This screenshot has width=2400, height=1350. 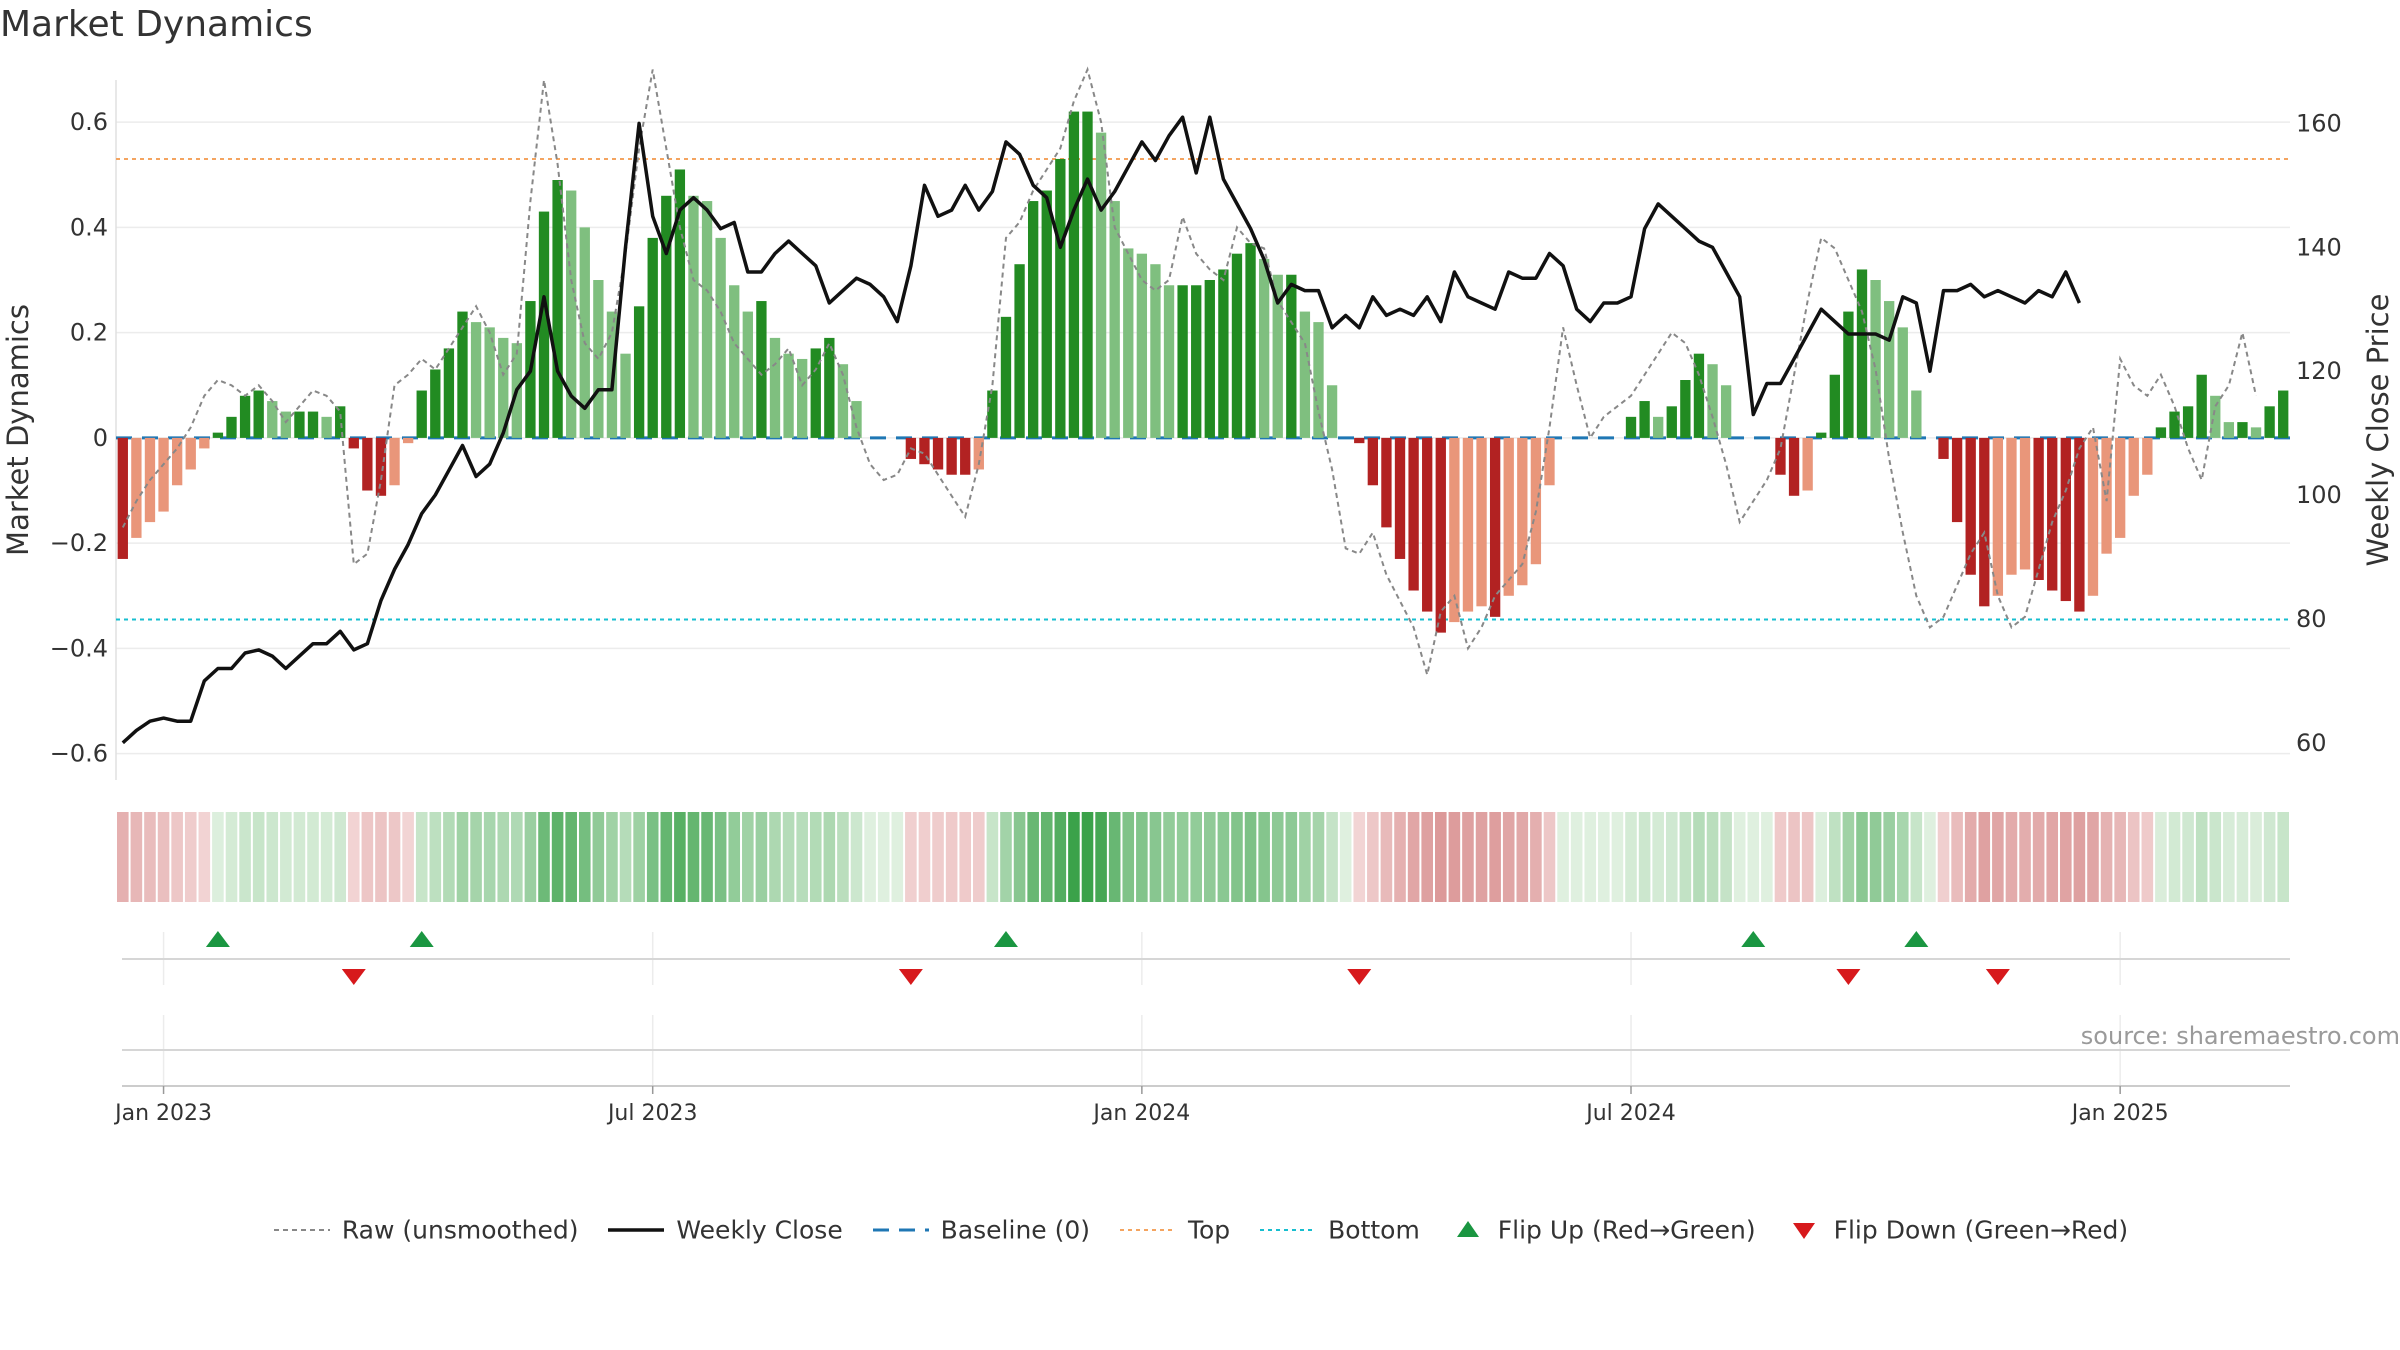 I want to click on x-tick-label: Jul 2023, so click(x=652, y=1113).